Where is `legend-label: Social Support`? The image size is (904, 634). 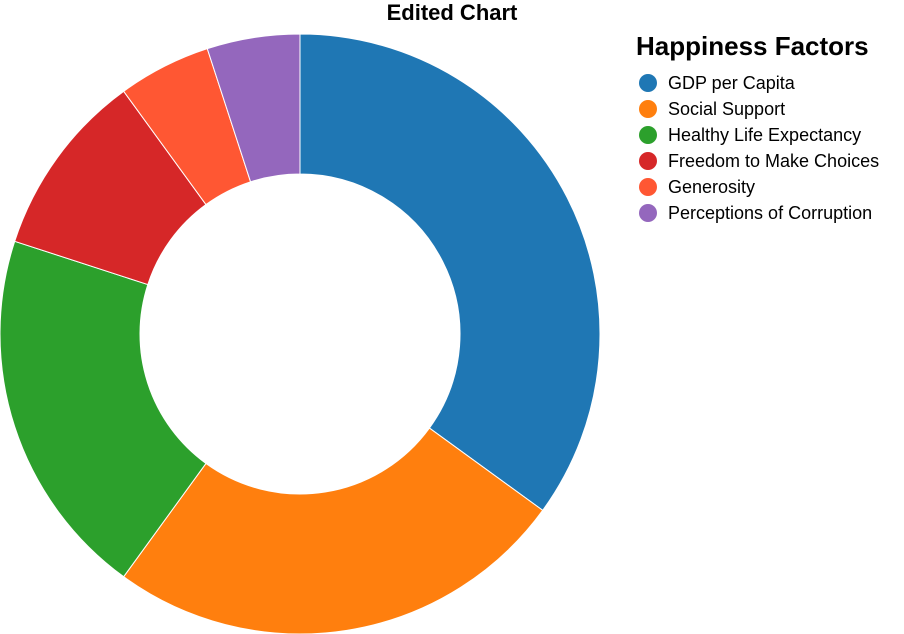 legend-label: Social Support is located at coordinates (726, 109).